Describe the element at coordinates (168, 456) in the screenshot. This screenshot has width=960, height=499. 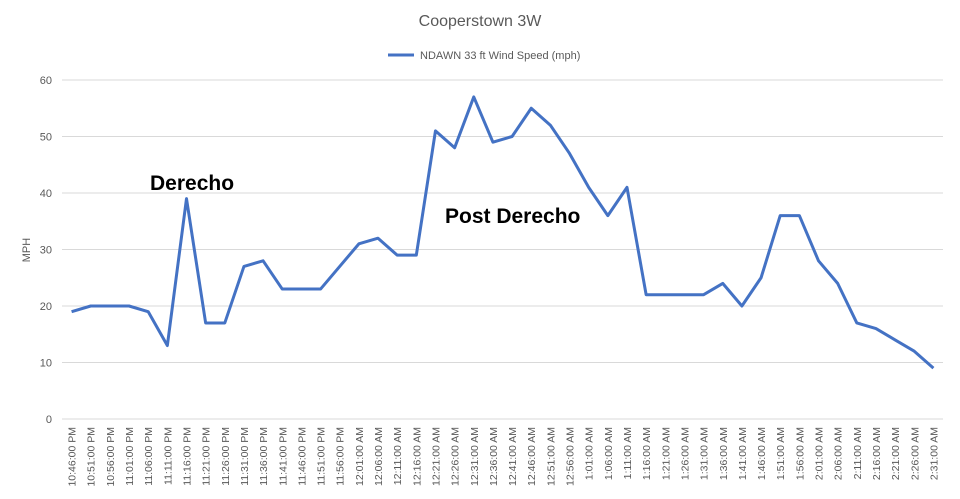
I see `x-tick-label: 11:11:00 PM` at that location.